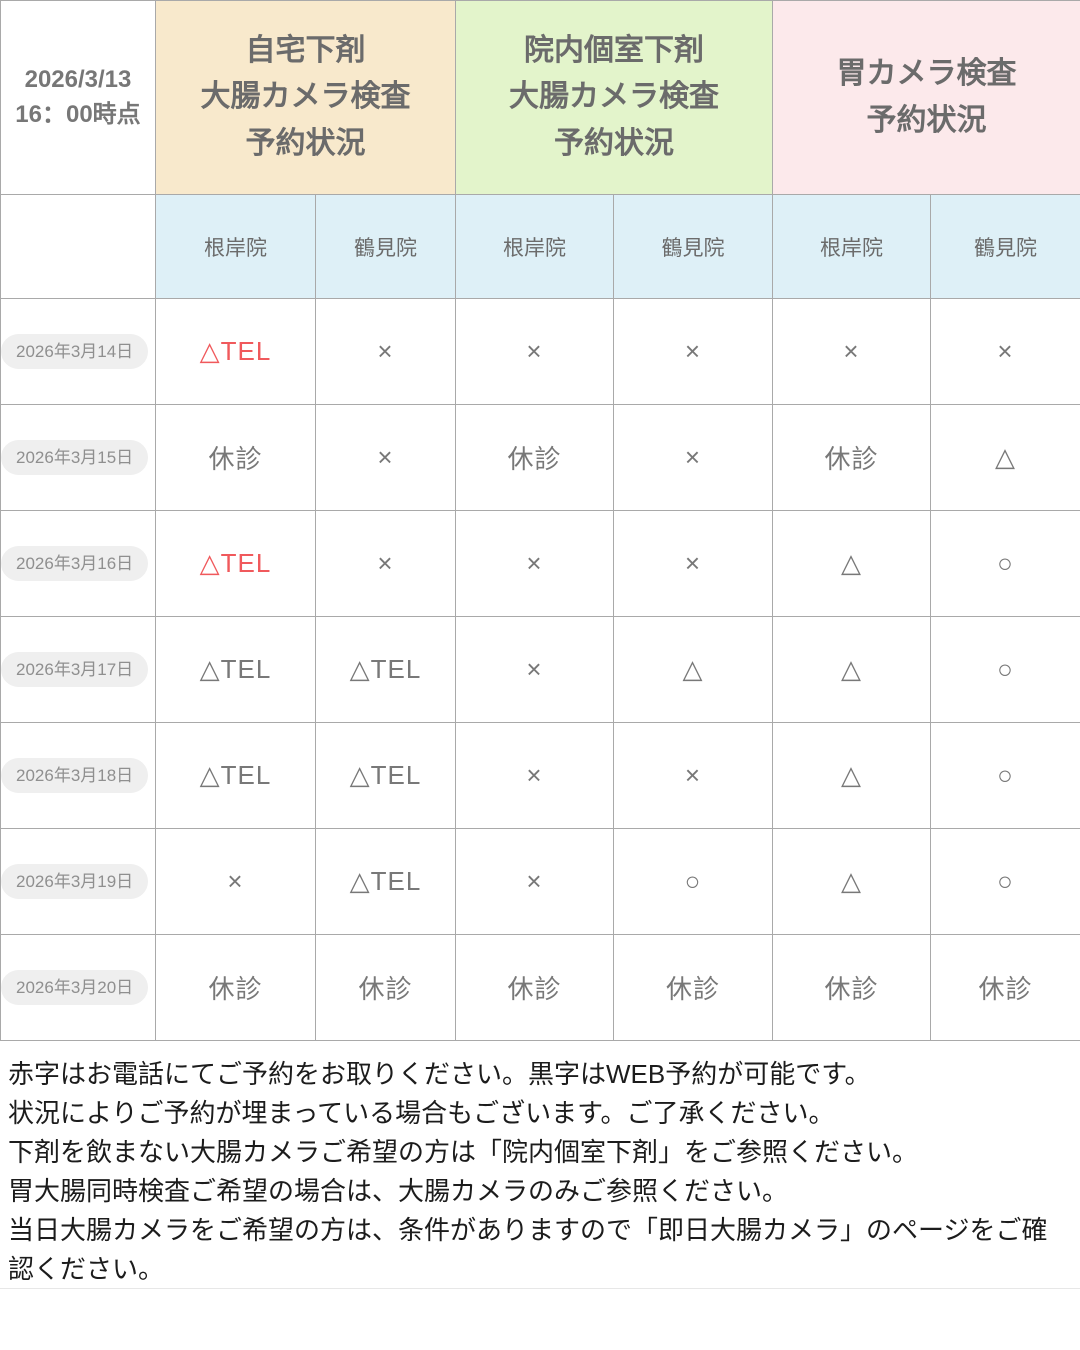 This screenshot has width=1080, height=1350. I want to click on date-cell: 2026年3月16日, so click(78, 563).